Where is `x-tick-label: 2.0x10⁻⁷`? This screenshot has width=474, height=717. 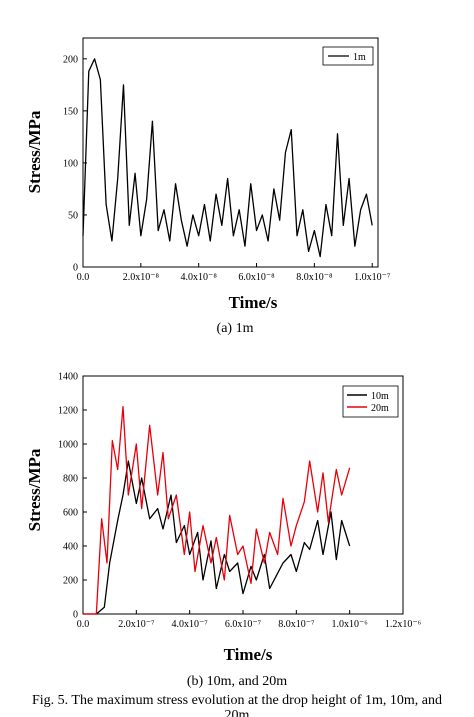
x-tick-label: 2.0x10⁻⁷ is located at coordinates (136, 624).